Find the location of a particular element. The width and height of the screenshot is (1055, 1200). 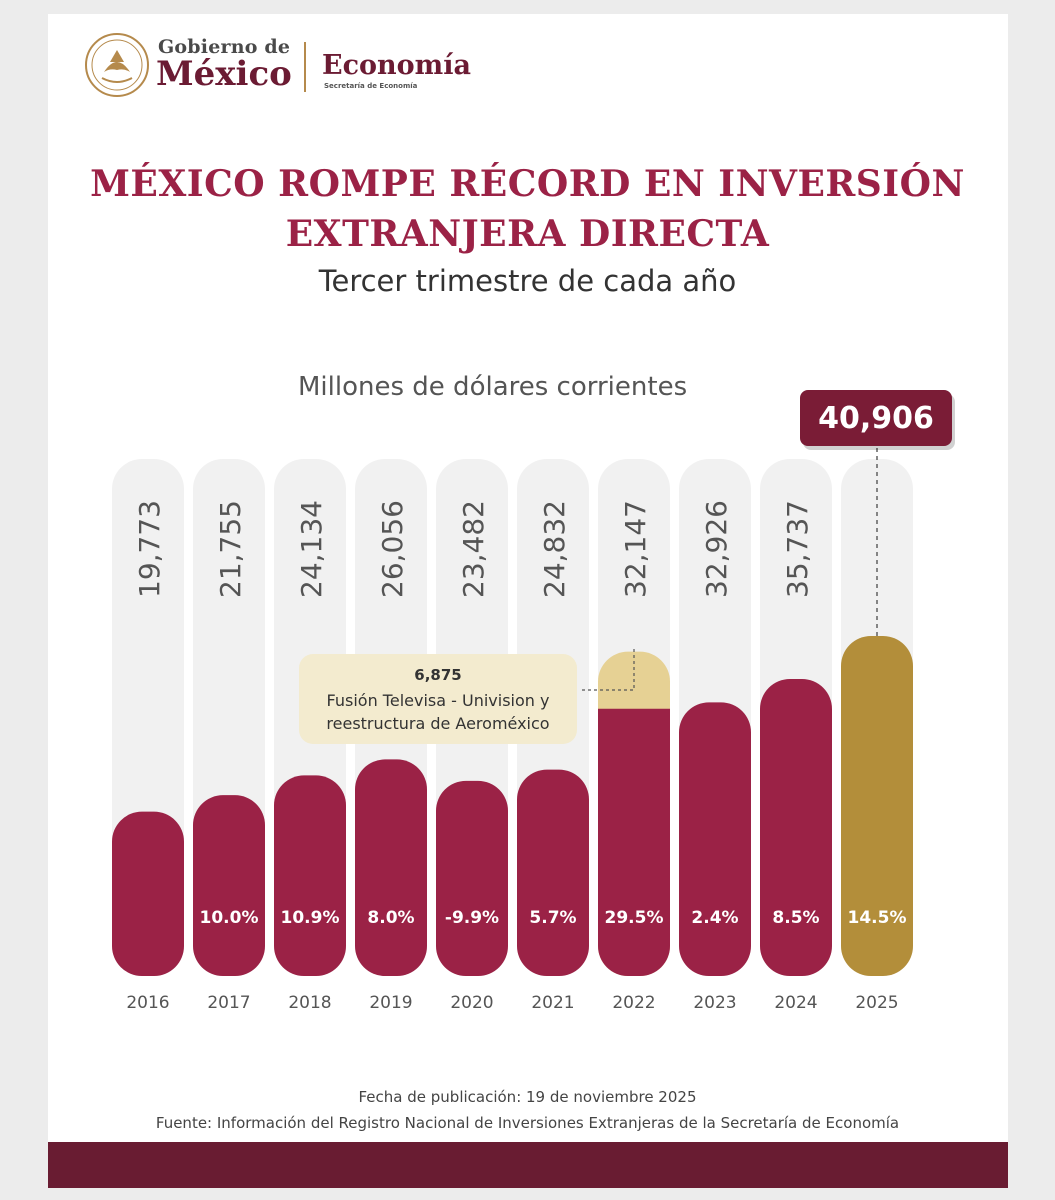

annotation-box is located at coordinates (438, 699).